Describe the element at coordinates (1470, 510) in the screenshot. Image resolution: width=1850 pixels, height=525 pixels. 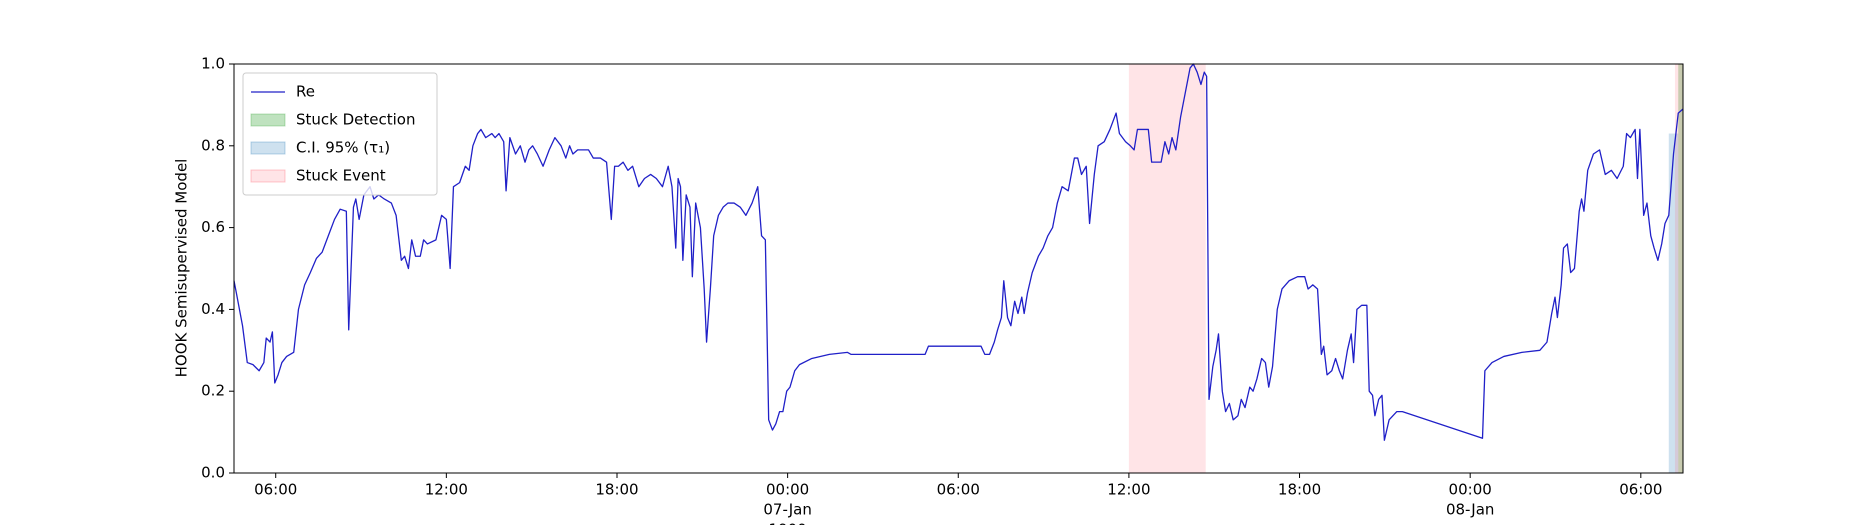
I see `x-tick-date: 08-Jan` at that location.